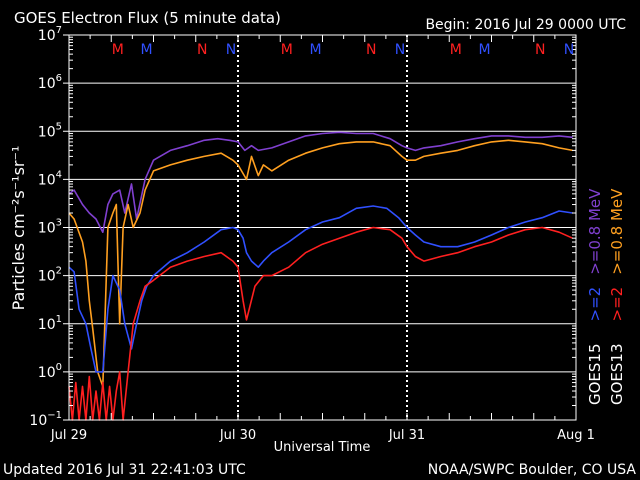 The height and width of the screenshot is (480, 640). I want to click on y-tick-label: 10⁴, so click(50, 178).